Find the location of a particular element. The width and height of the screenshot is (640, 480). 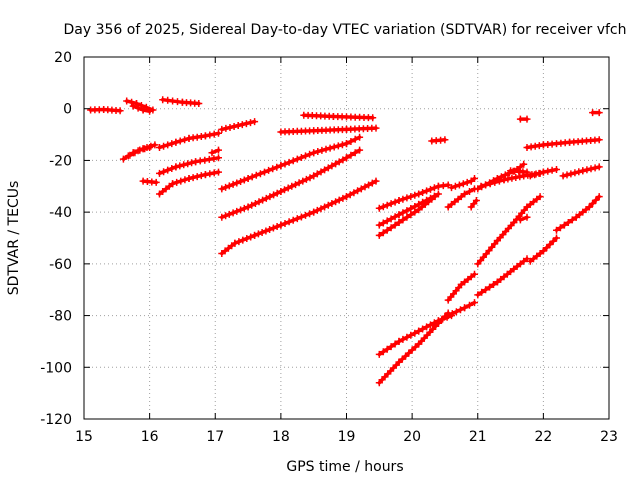

y-tick-label: 0 is located at coordinates (67, 110).